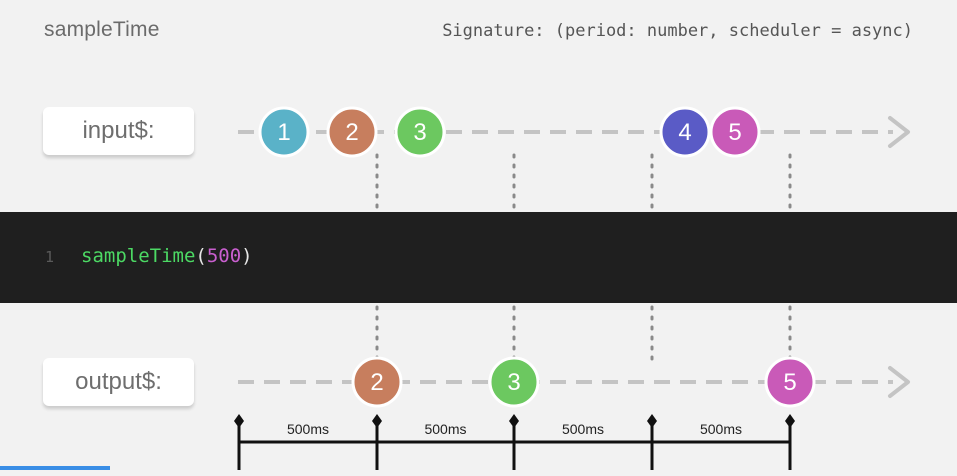 The image size is (957, 476). What do you see at coordinates (138, 256) in the screenshot?
I see `code-function-name: sampleTime` at bounding box center [138, 256].